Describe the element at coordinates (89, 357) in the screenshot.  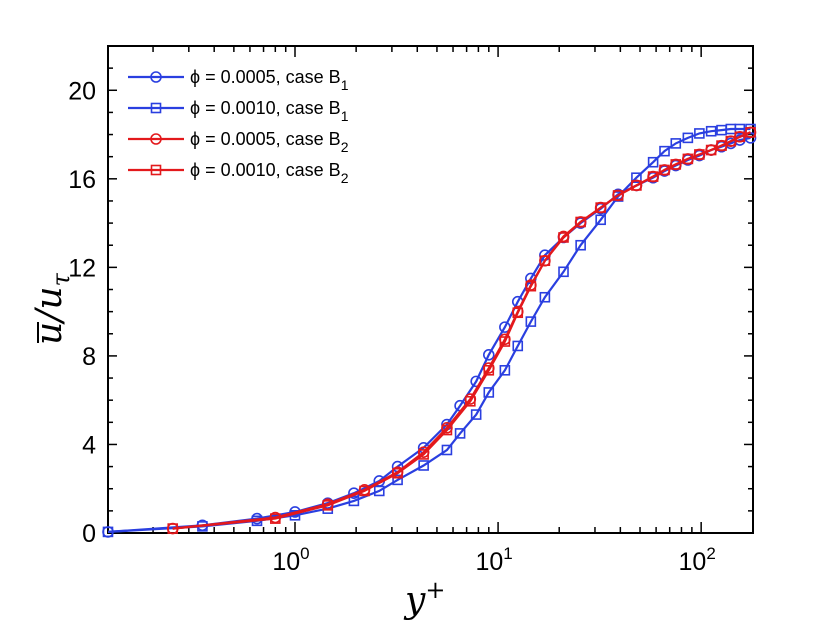
I see `y-tick-label: 8` at that location.